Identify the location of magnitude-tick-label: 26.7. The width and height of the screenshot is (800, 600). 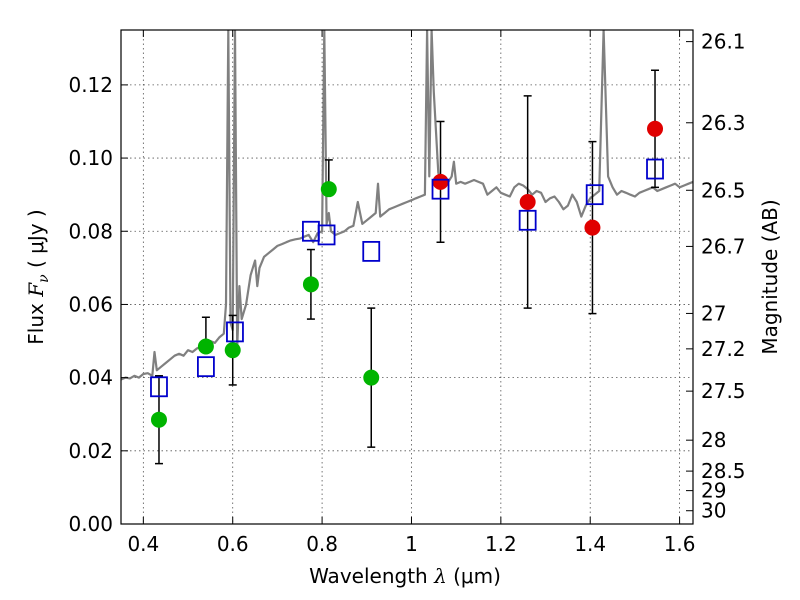
(723, 246).